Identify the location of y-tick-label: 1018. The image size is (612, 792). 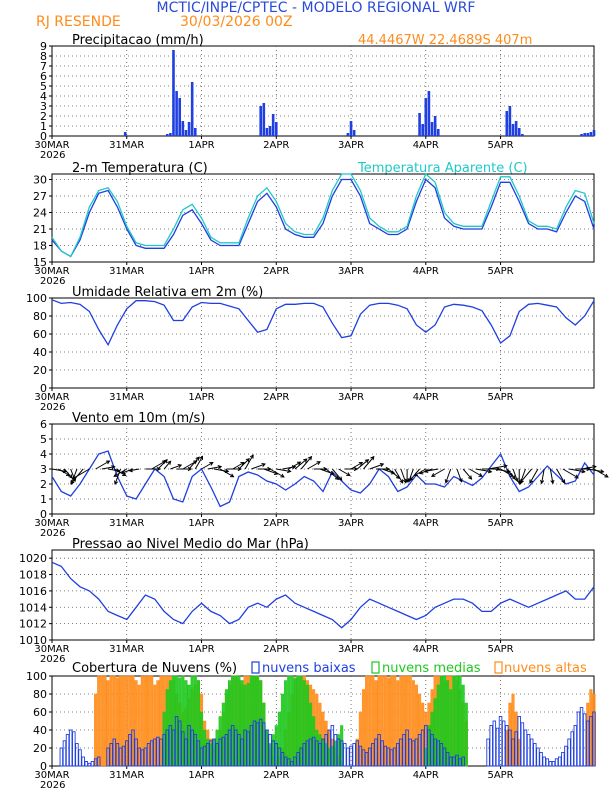
(33, 575).